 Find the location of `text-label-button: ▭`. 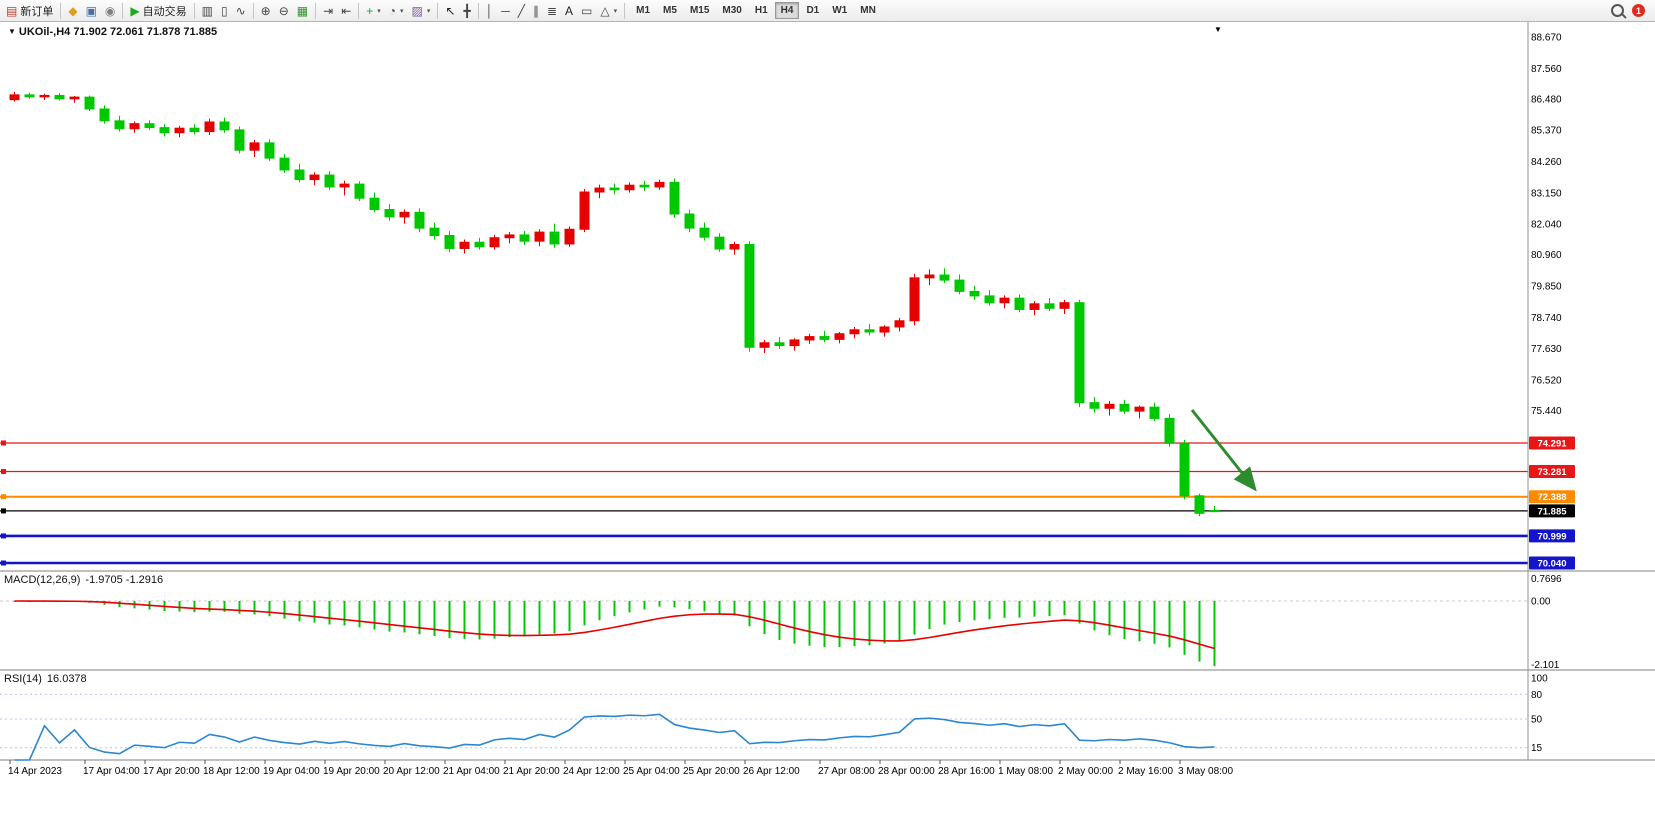

text-label-button: ▭ is located at coordinates (586, 11).